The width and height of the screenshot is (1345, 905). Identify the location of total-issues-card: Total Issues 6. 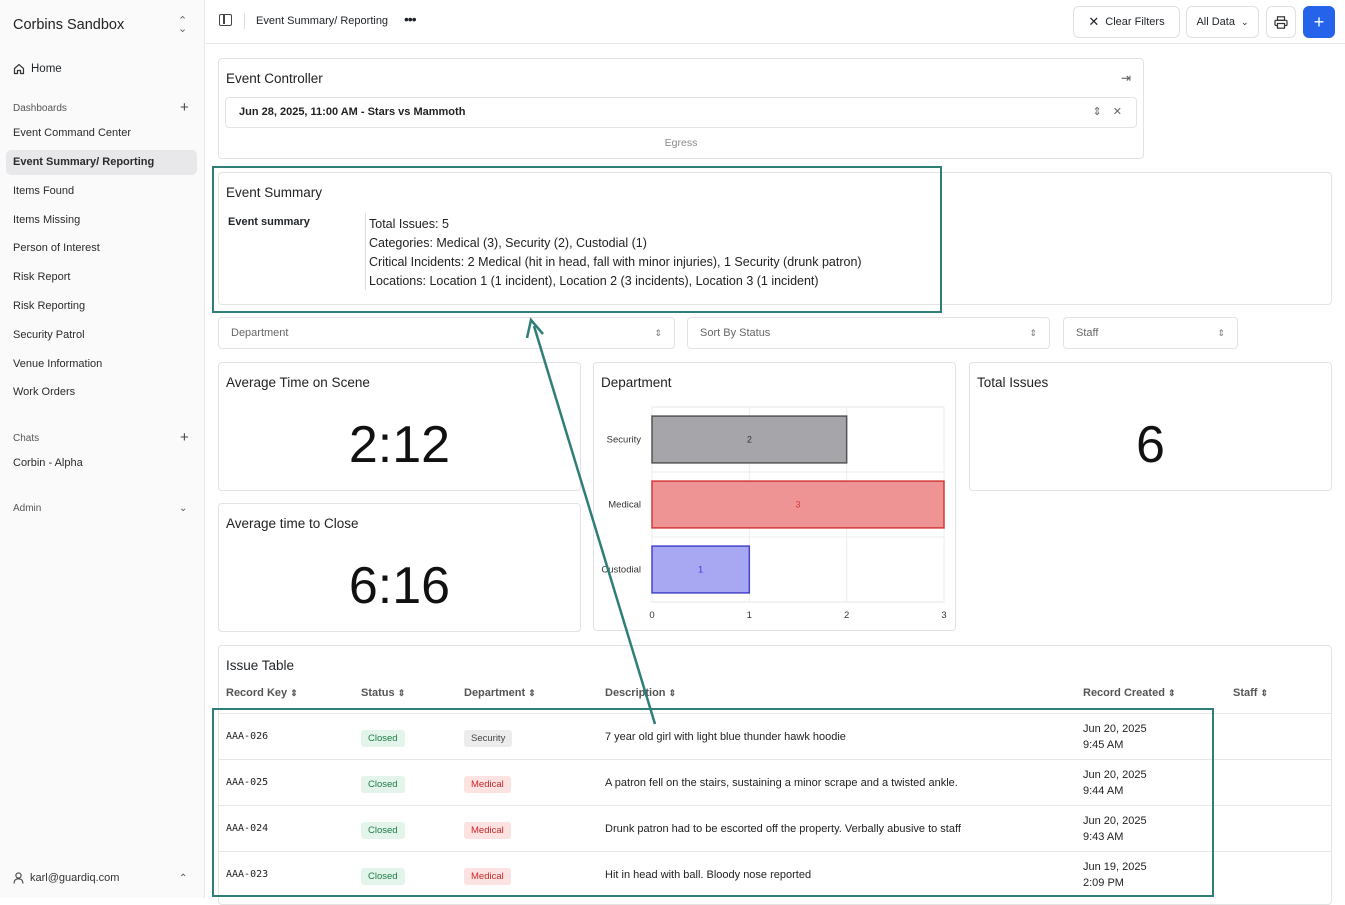
(1150, 426).